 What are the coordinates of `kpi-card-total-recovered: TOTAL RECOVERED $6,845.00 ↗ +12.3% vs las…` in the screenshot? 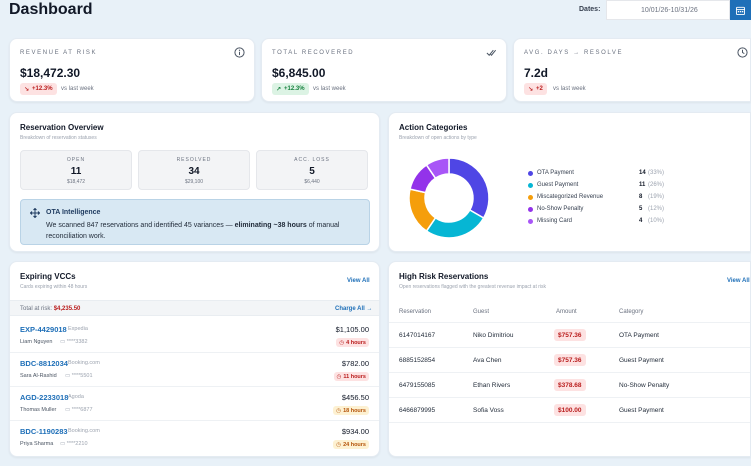 It's located at (384, 70).